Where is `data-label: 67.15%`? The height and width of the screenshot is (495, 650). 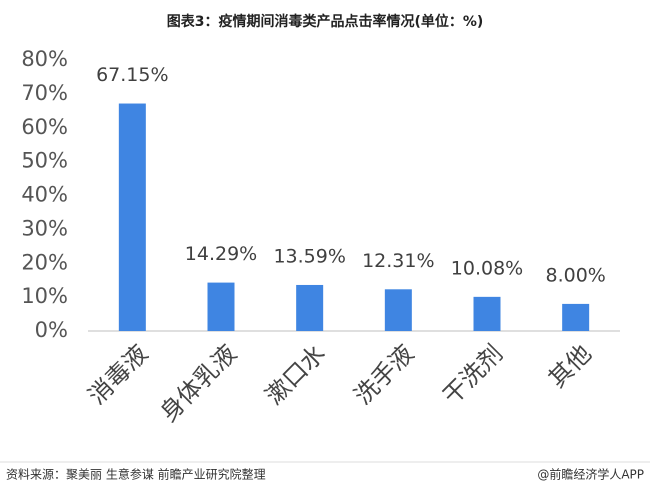 data-label: 67.15% is located at coordinates (132, 75).